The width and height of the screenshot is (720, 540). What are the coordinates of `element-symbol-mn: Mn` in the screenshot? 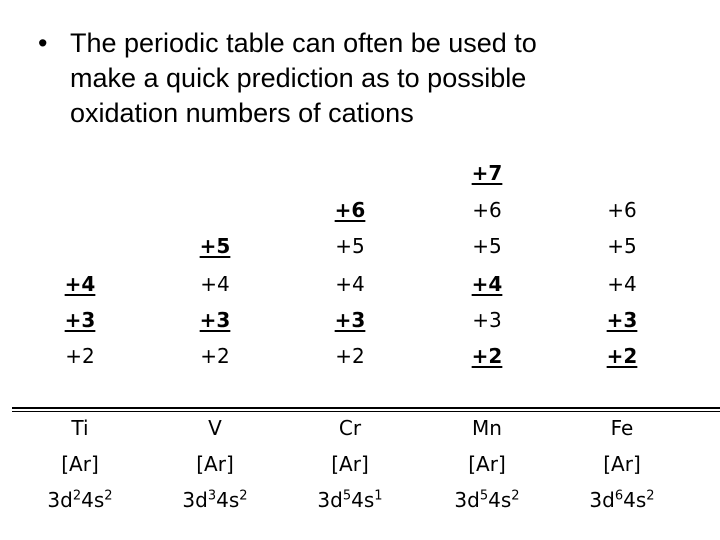 It's located at (487, 428).